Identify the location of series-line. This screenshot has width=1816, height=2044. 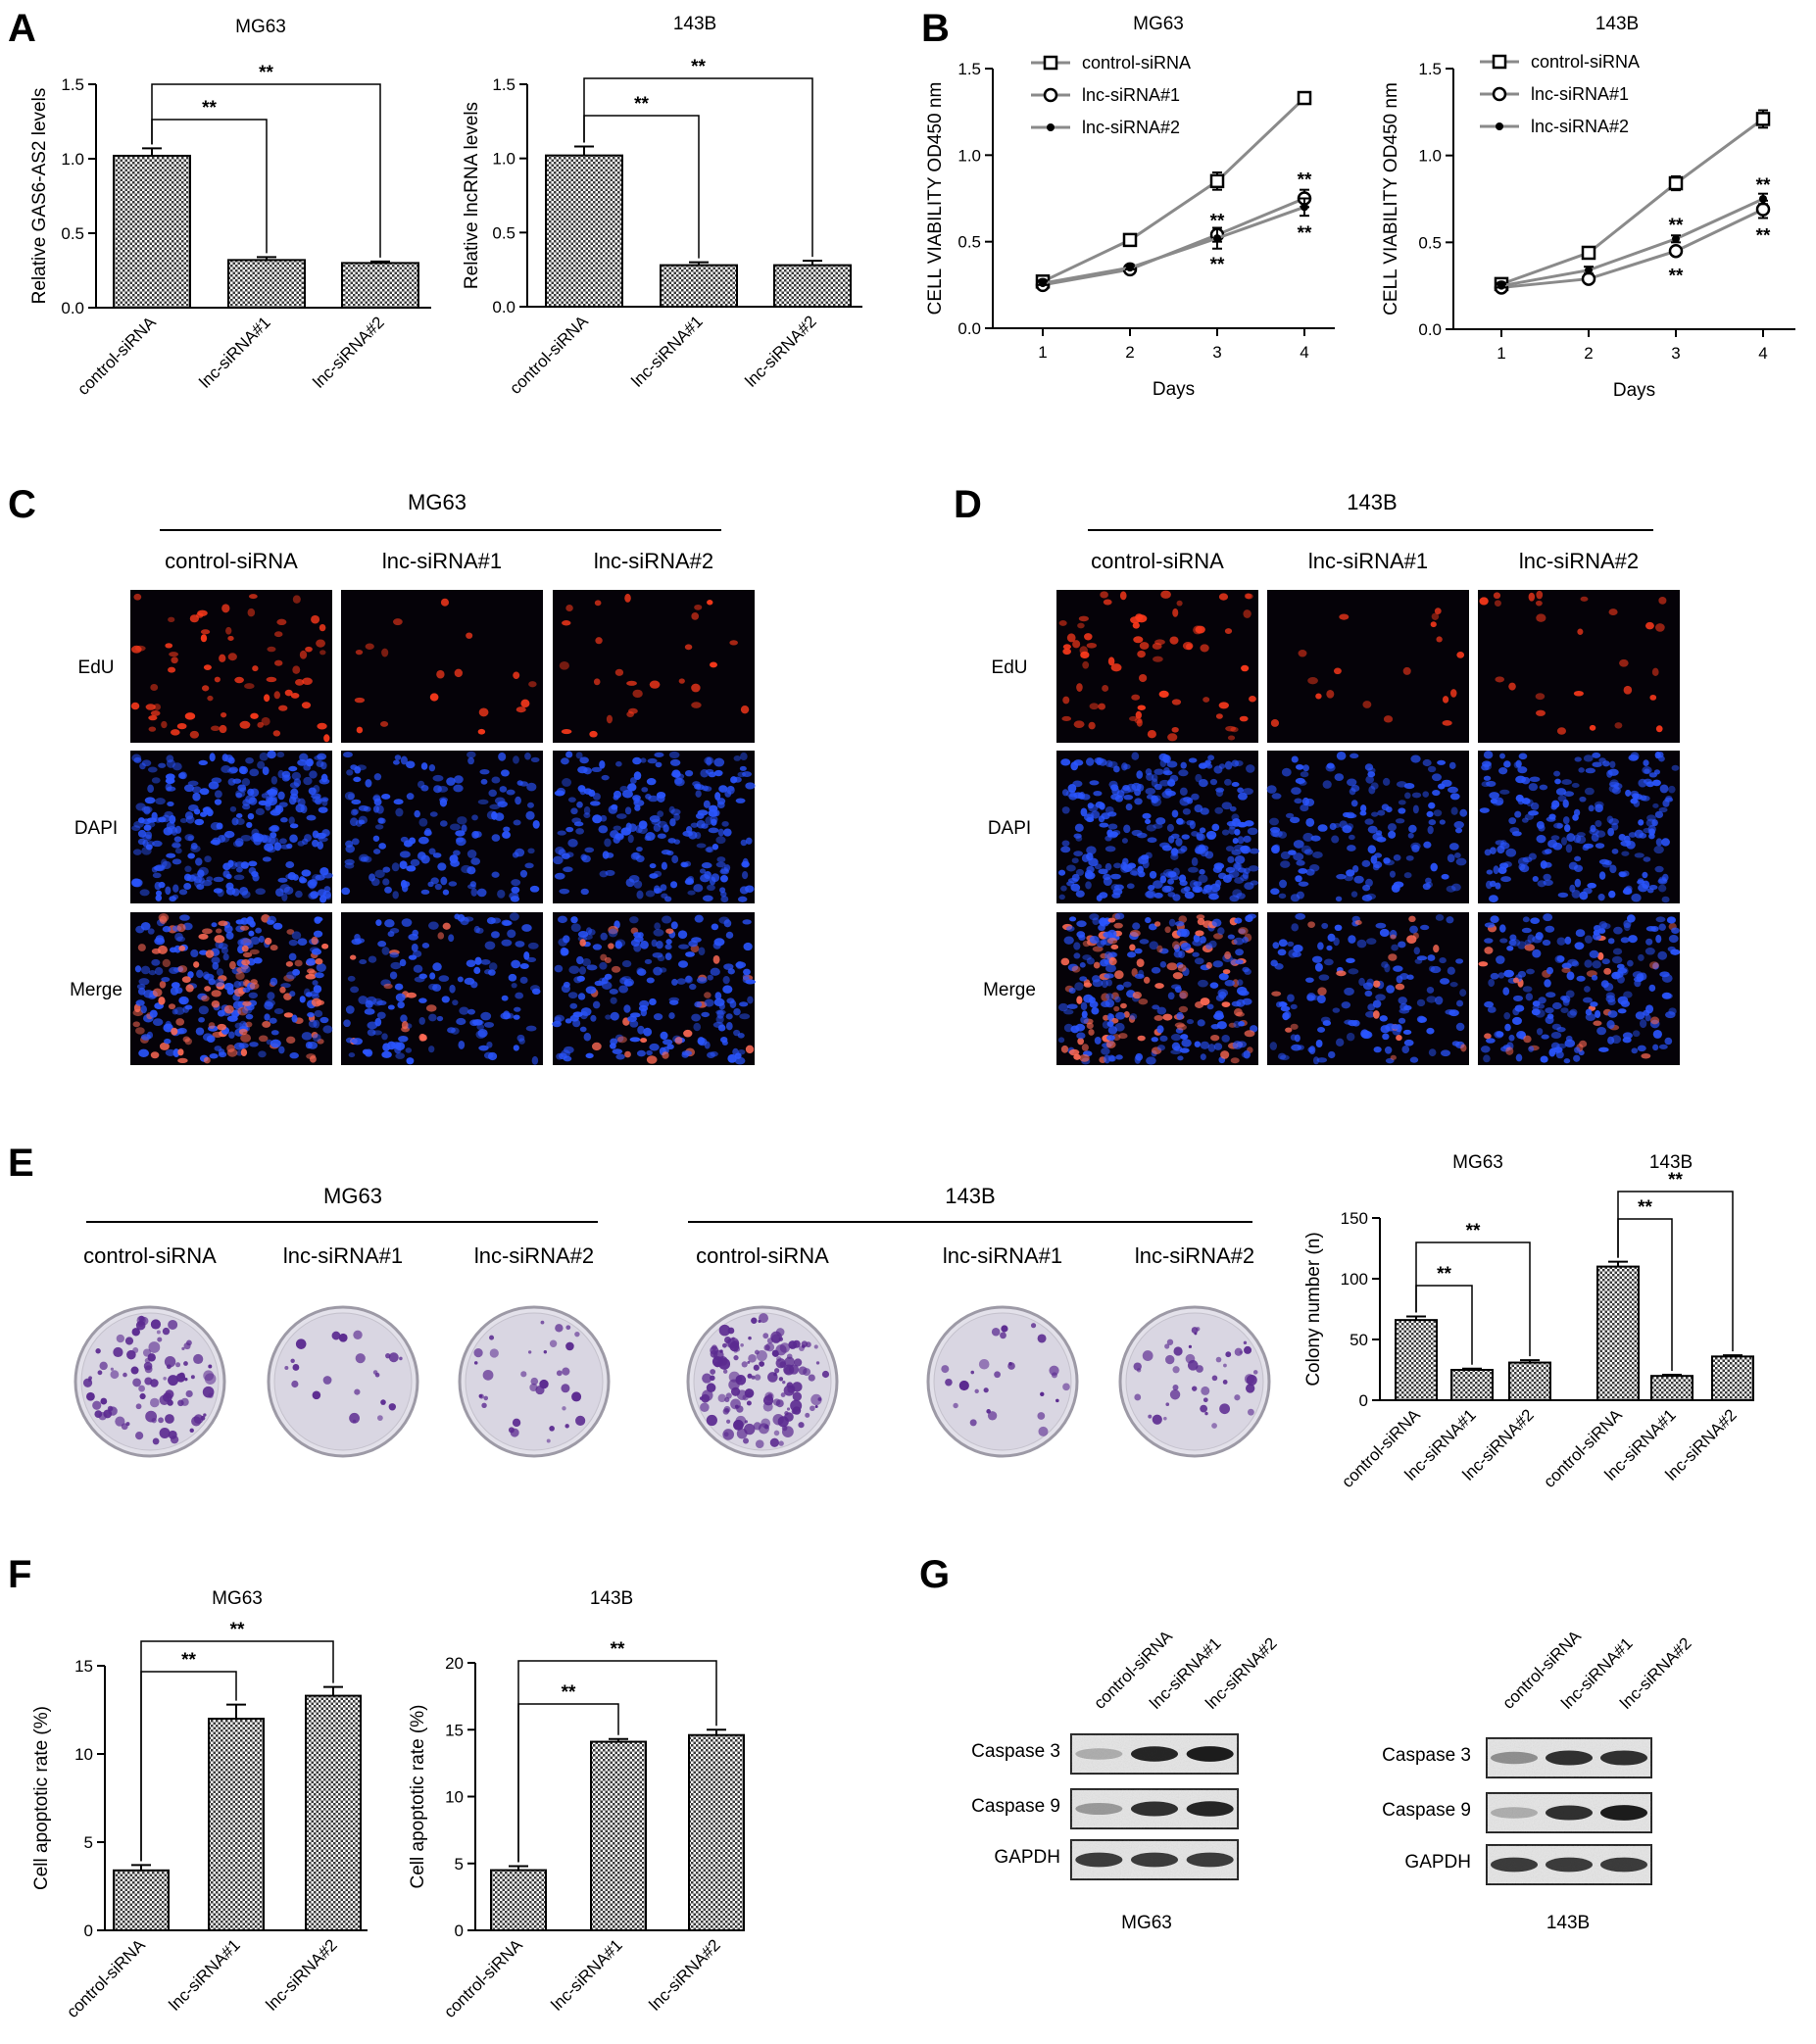
(1174, 190).